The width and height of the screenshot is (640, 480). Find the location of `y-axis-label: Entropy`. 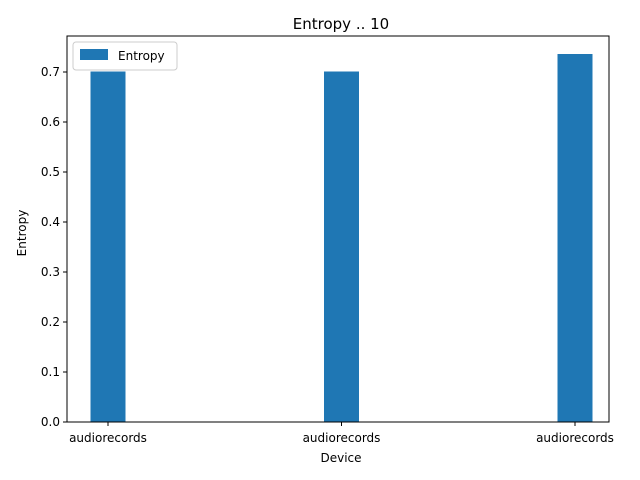

y-axis-label: Entropy is located at coordinates (22, 233).